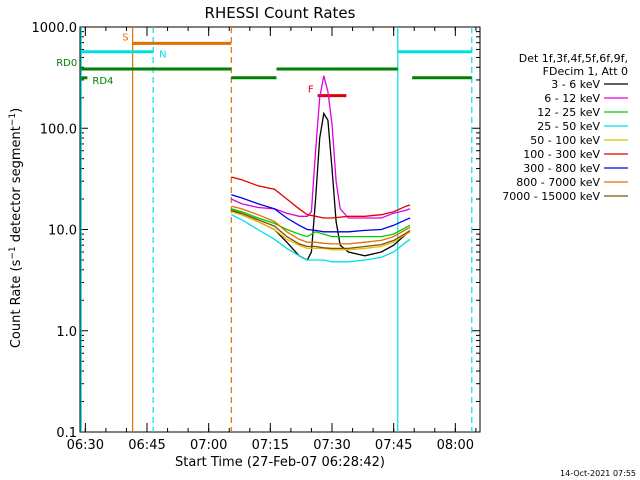 This screenshot has height=480, width=640. I want to click on legend-title: FDecim 1, Att 0, so click(585, 71).